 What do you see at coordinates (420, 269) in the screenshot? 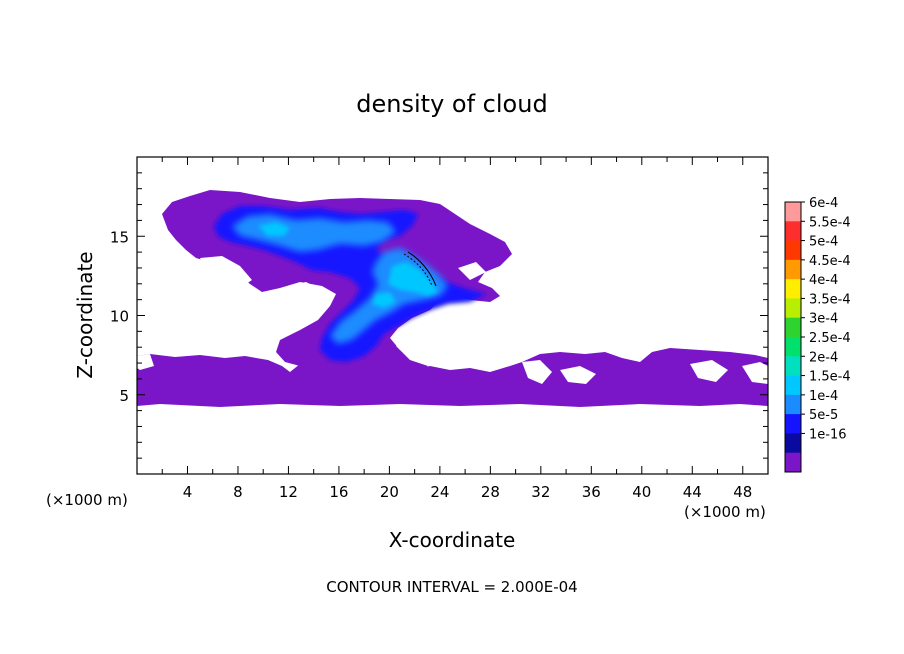
I see `contour-lines` at bounding box center [420, 269].